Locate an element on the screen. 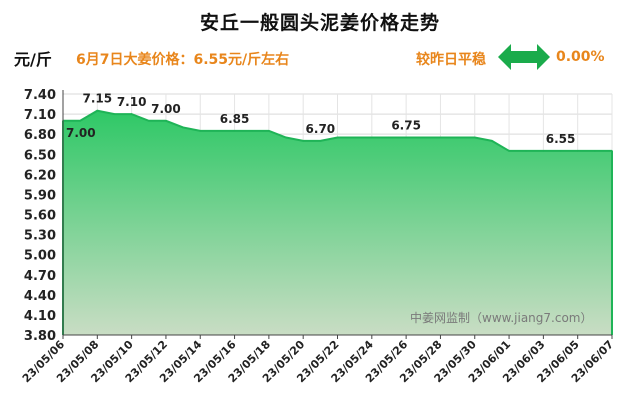  y-tick-label: 5.00 is located at coordinates (40, 256).